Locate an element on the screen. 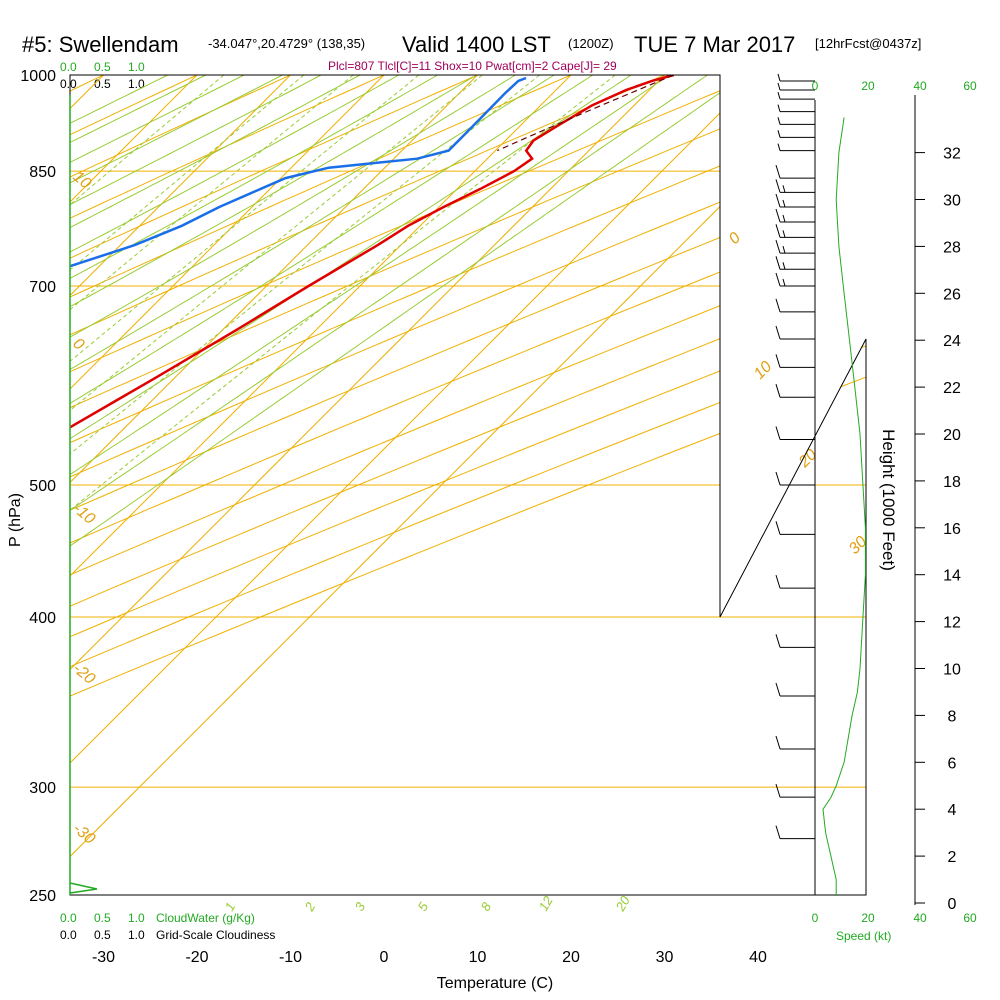  mixing-ratio-label: 12 is located at coordinates (546, 903).